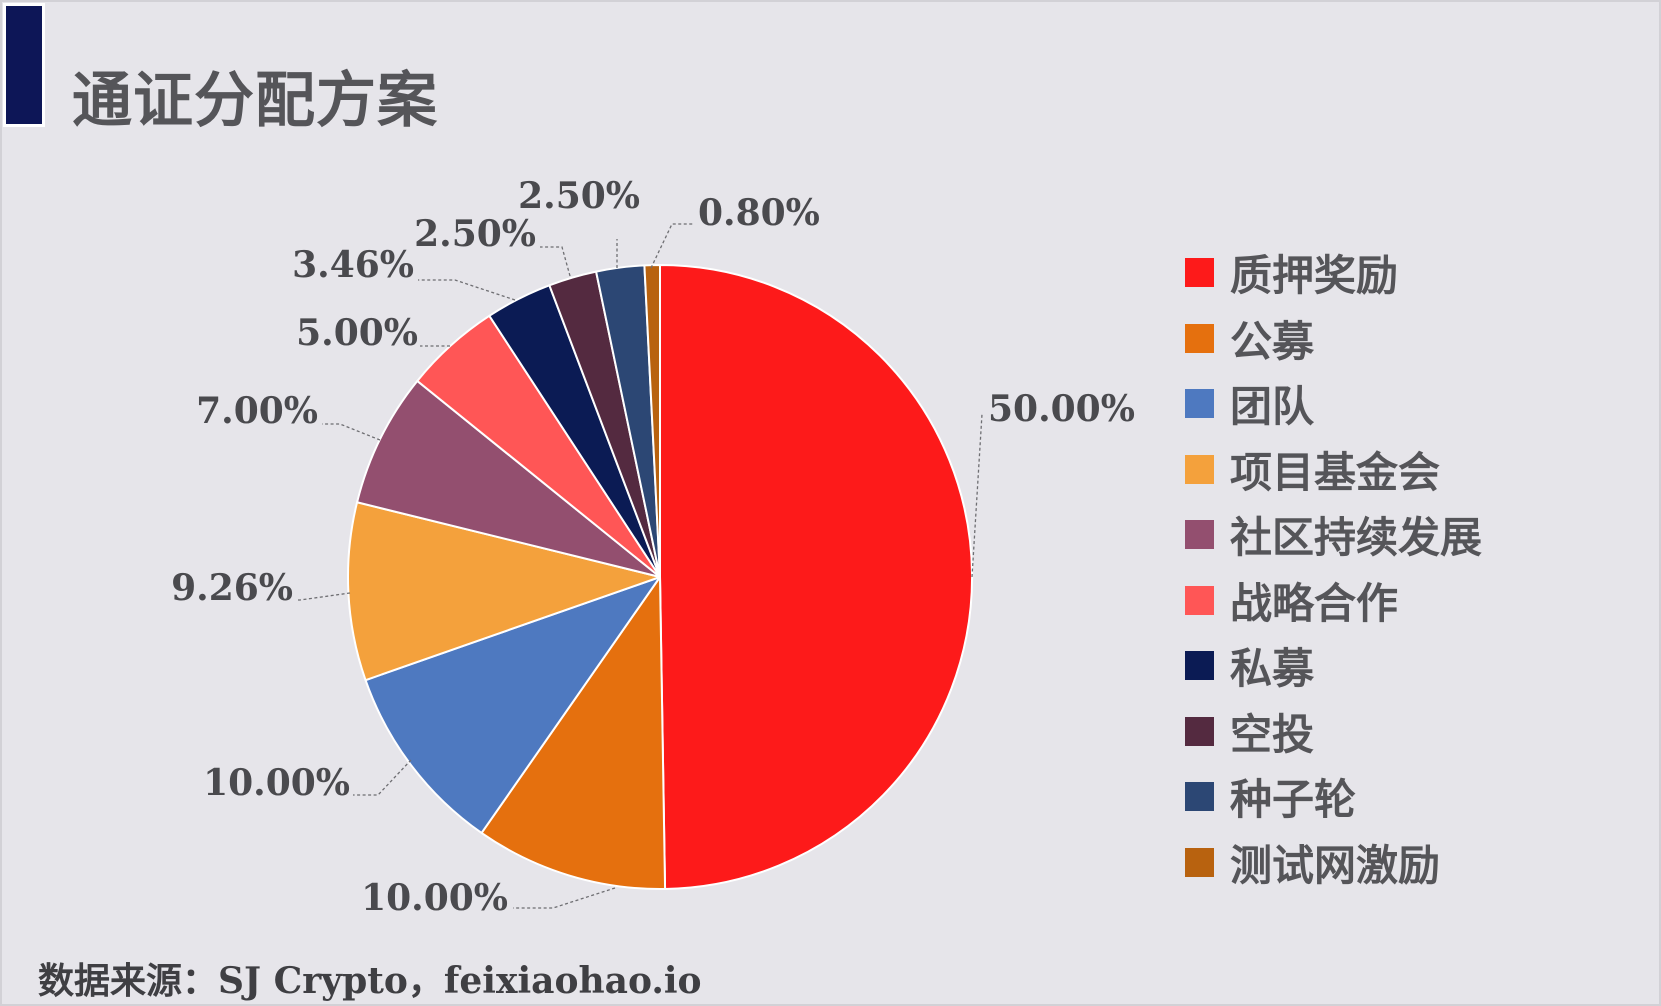 The width and height of the screenshot is (1661, 1006). I want to click on data-label-6: 5.00%, so click(357, 333).